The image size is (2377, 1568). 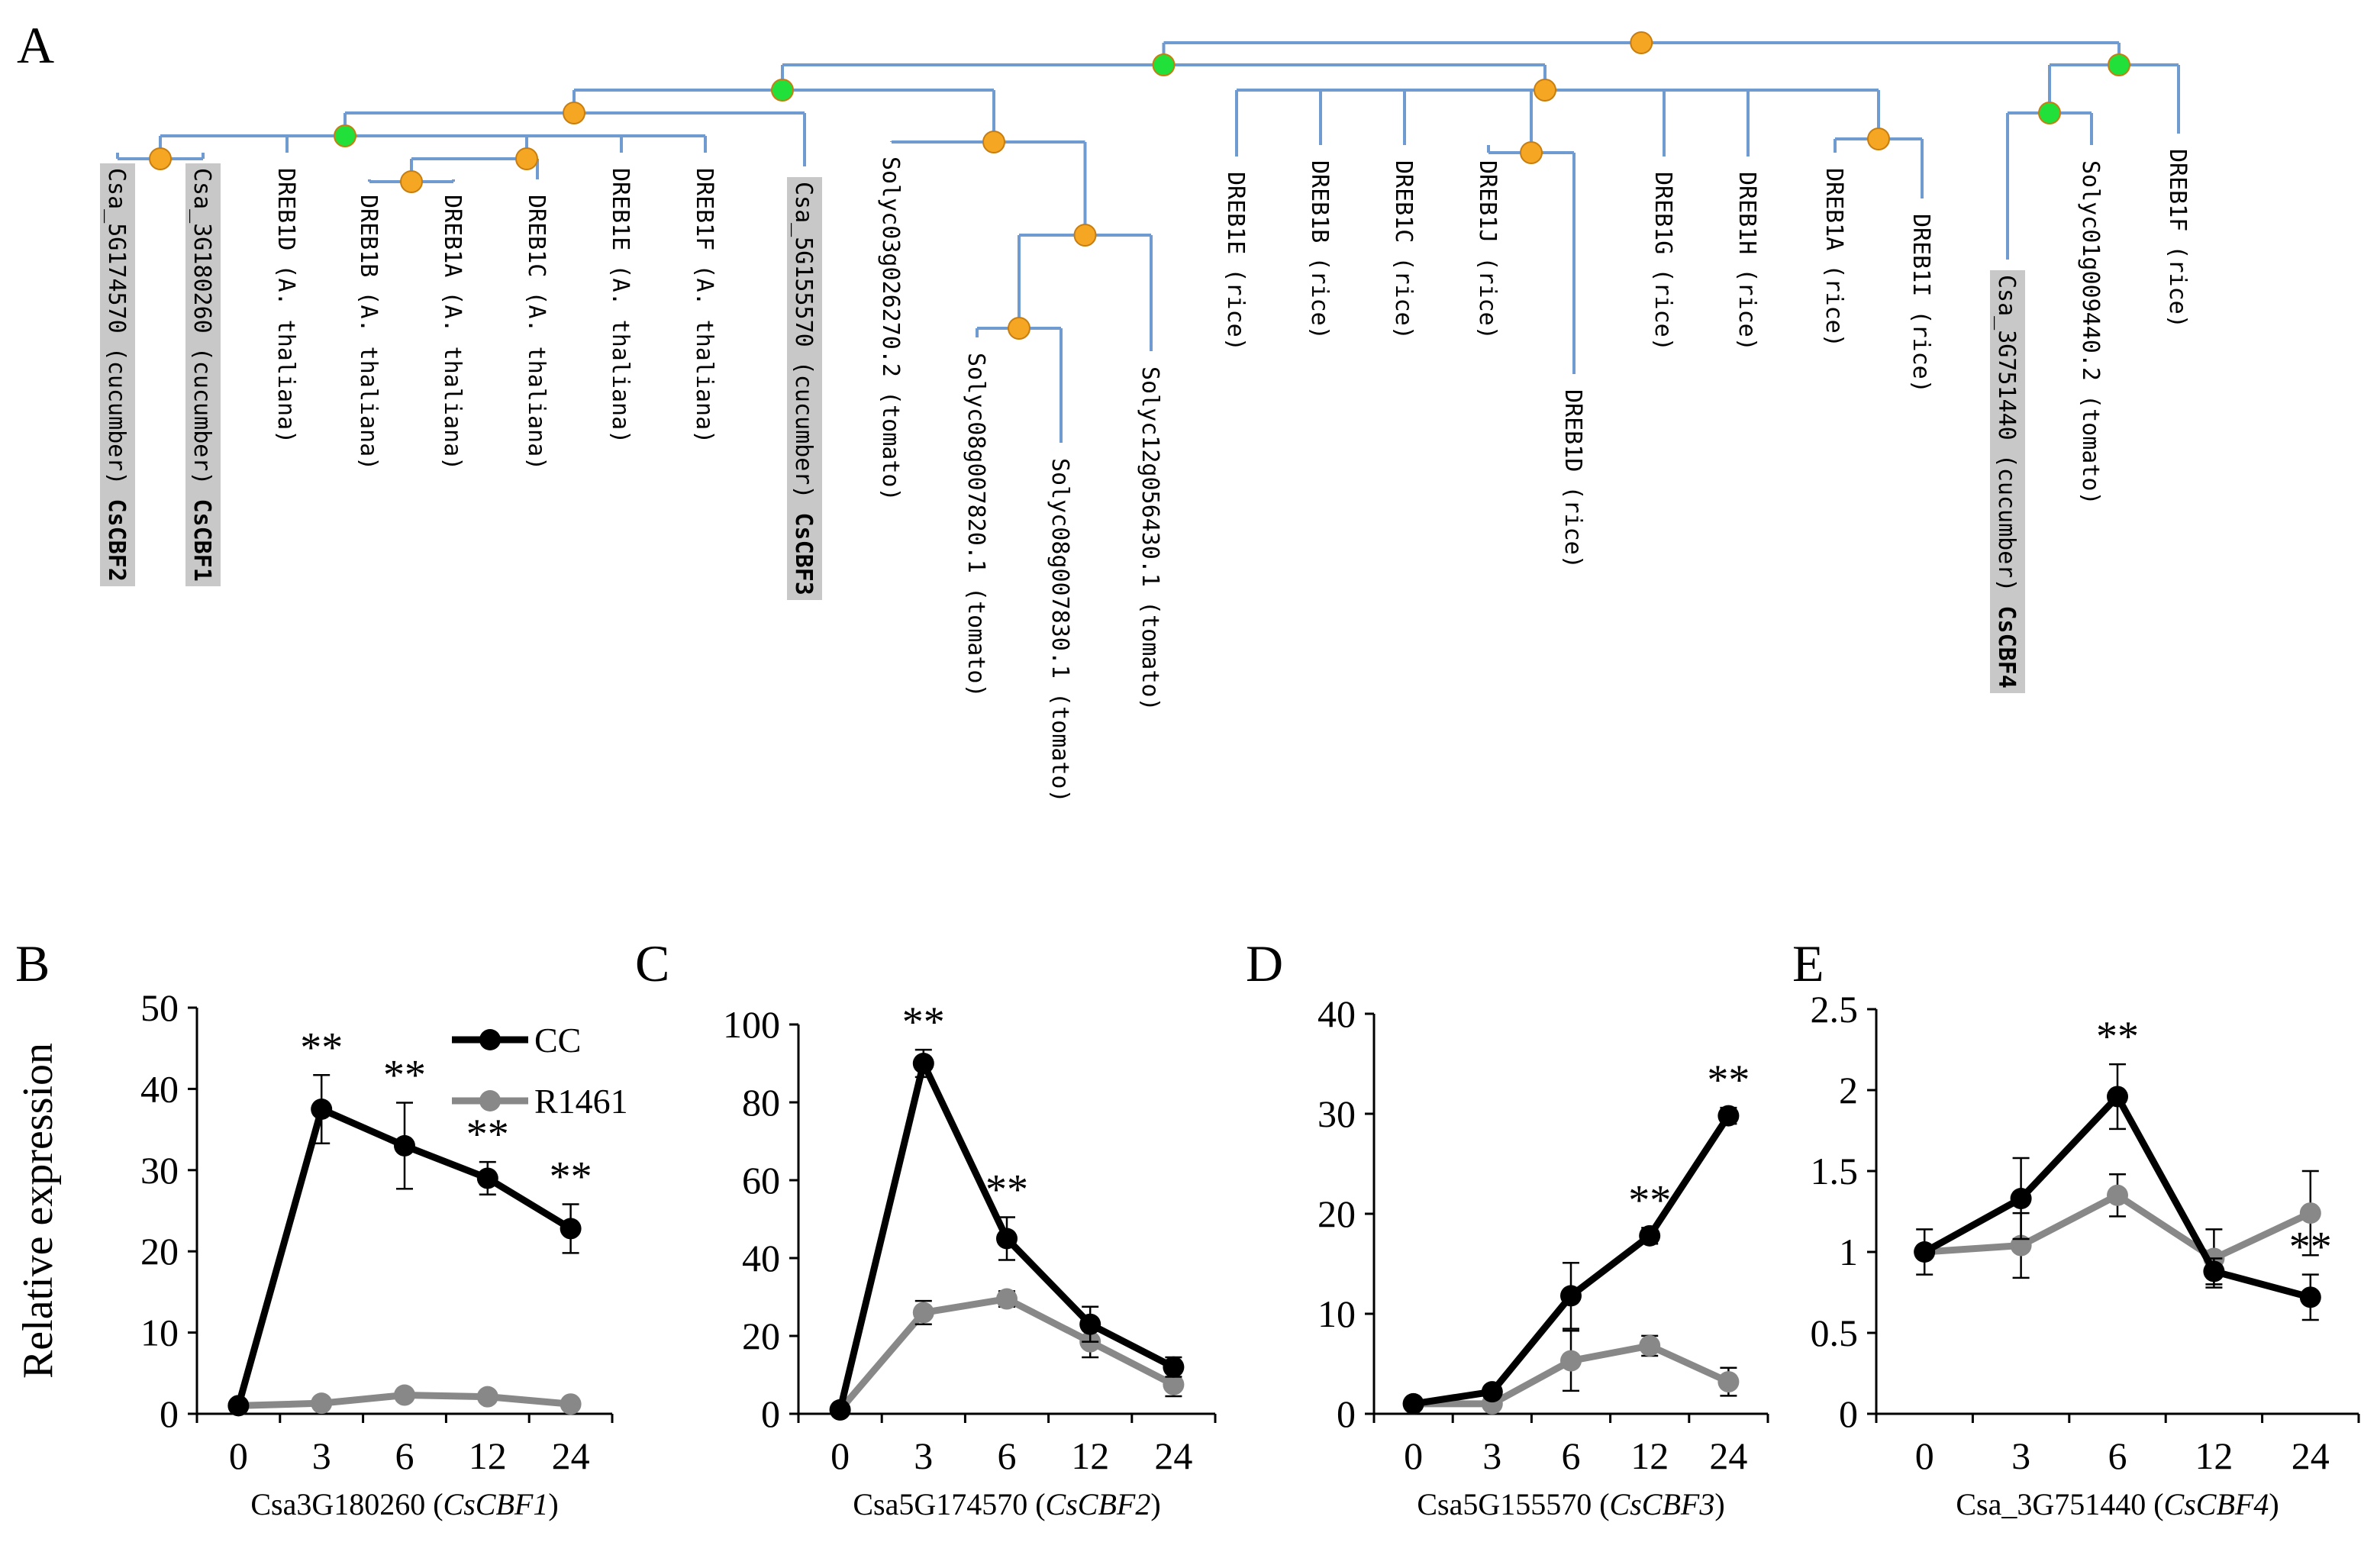 I want to click on leaf-label: Csa_3G180260 (cucumber) CsCBF1, so click(x=202, y=375).